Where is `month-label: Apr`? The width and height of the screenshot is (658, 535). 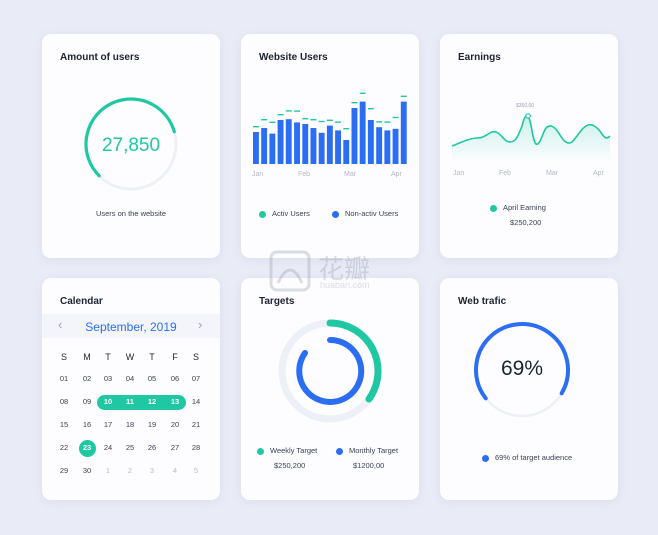 month-label: Apr is located at coordinates (396, 174).